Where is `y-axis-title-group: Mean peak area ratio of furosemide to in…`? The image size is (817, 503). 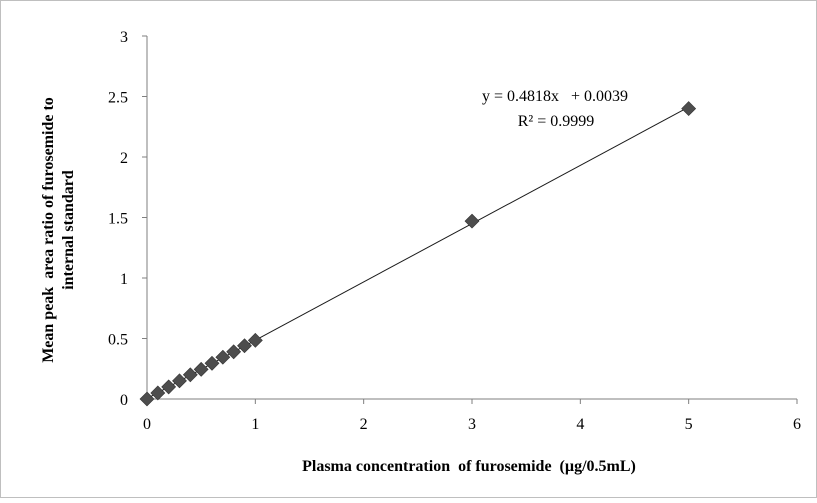
y-axis-title-group: Mean peak area ratio of furosemide to in… is located at coordinates (58, 230).